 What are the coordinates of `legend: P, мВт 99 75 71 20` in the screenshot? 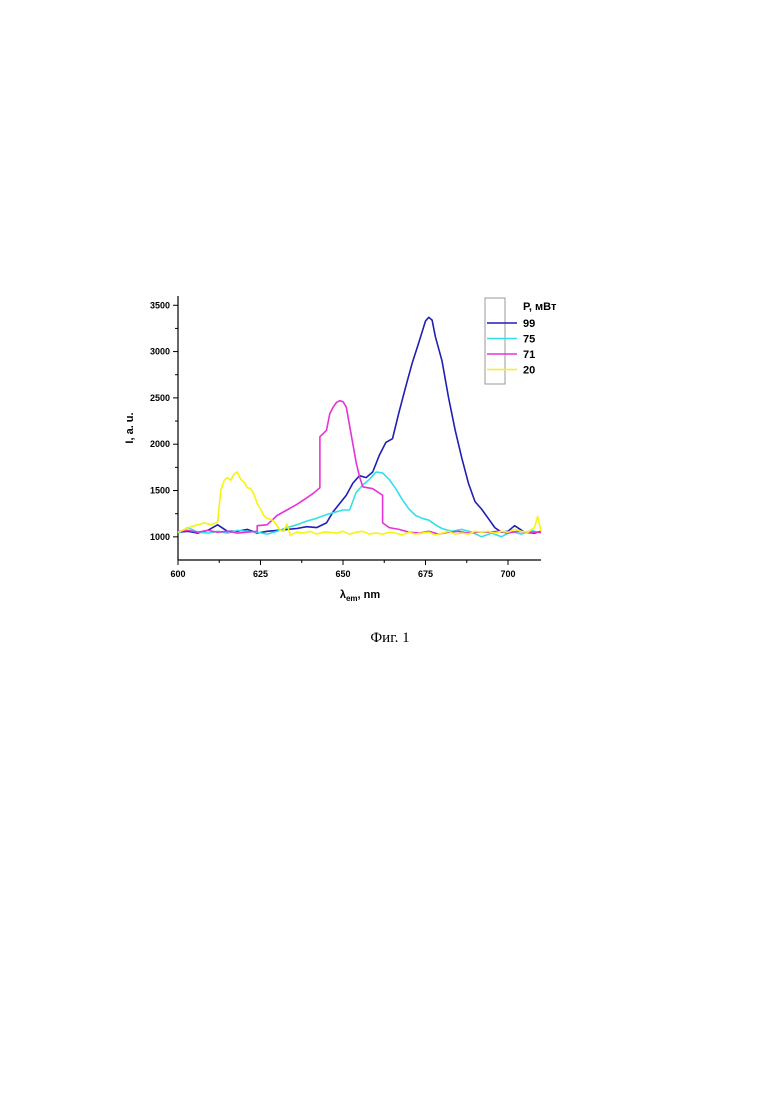 It's located at (521, 341).